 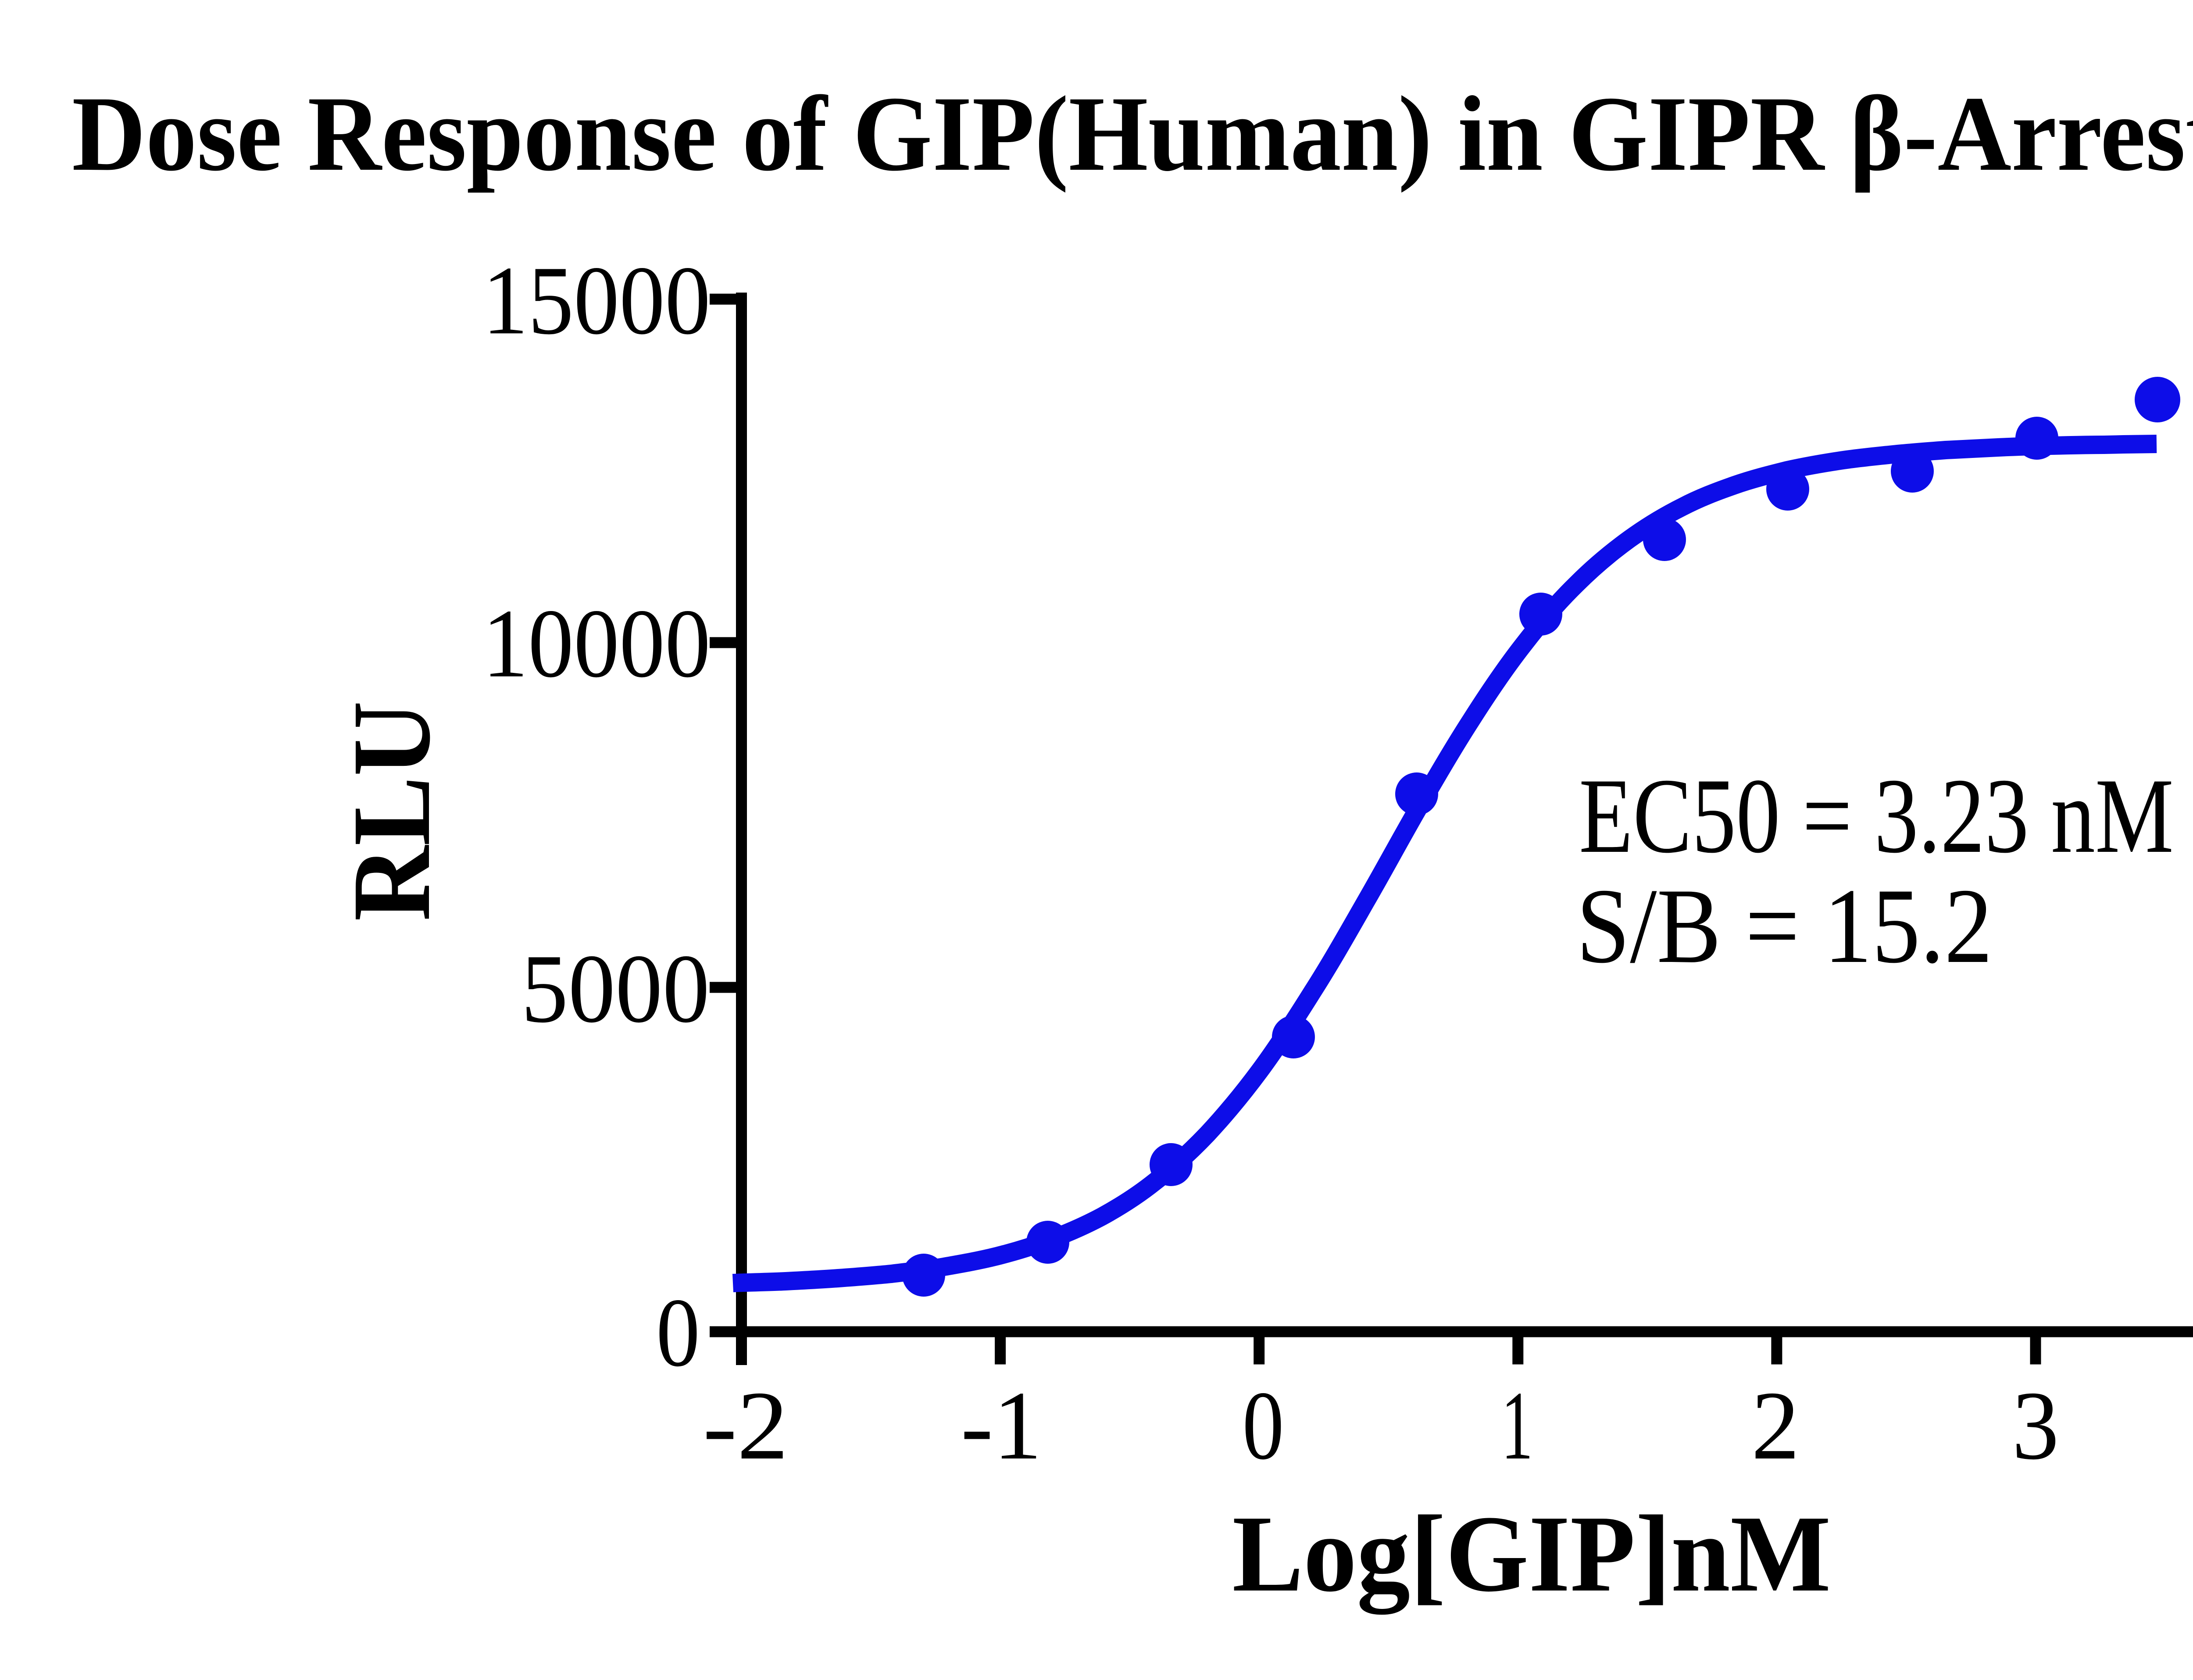 What do you see at coordinates (615, 988) in the screenshot?
I see `svg-text: 5000` at bounding box center [615, 988].